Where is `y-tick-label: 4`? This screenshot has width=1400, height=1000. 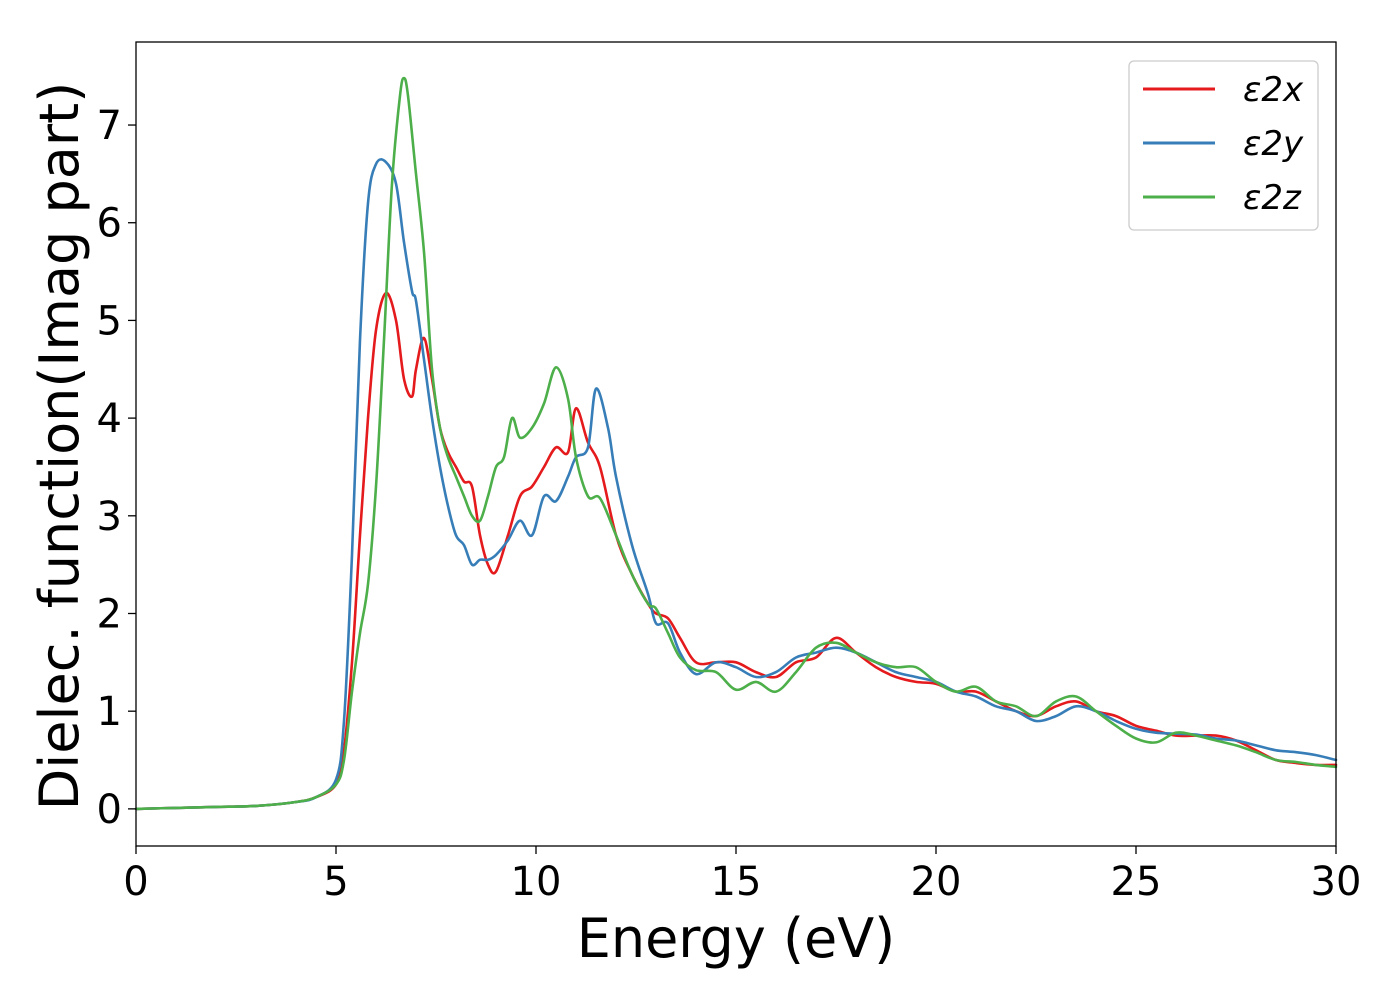 y-tick-label: 4 is located at coordinates (109, 419).